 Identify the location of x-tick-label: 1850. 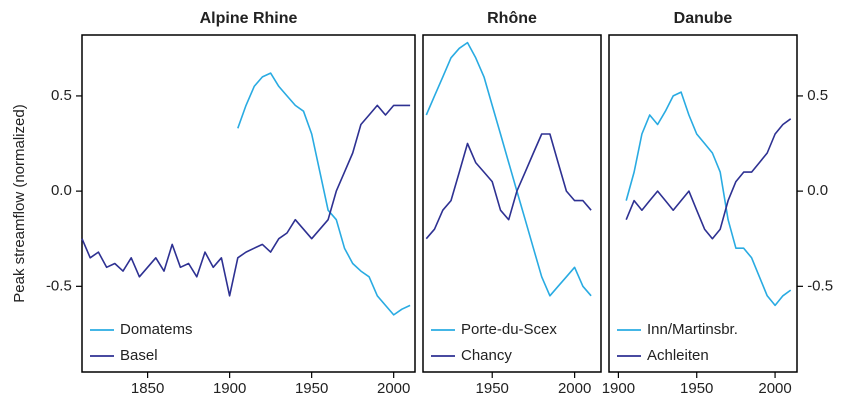
(147, 388).